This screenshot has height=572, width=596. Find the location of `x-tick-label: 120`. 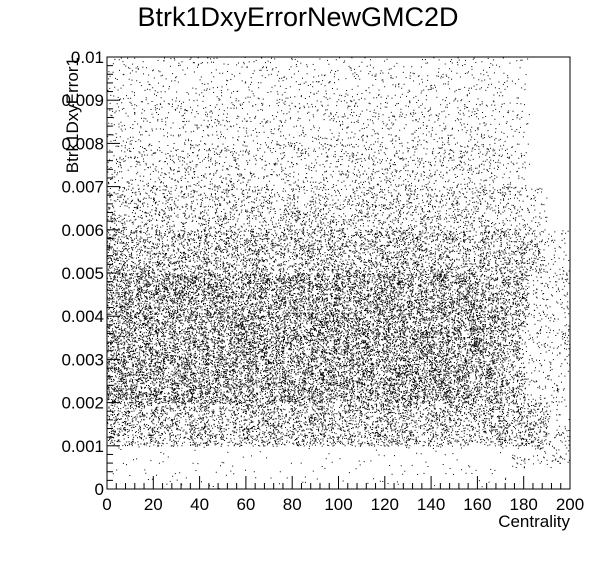

x-tick-label: 120 is located at coordinates (385, 504).